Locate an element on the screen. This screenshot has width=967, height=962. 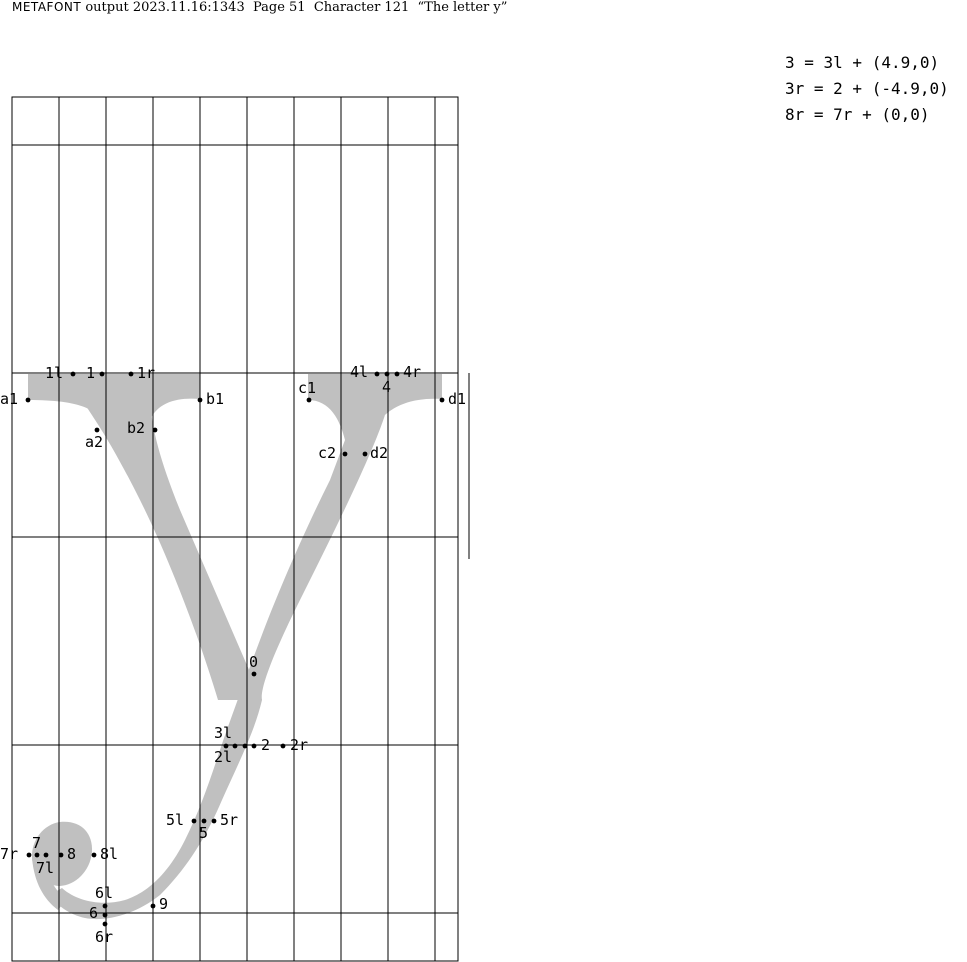
point-label: 1r is located at coordinates (146, 373).